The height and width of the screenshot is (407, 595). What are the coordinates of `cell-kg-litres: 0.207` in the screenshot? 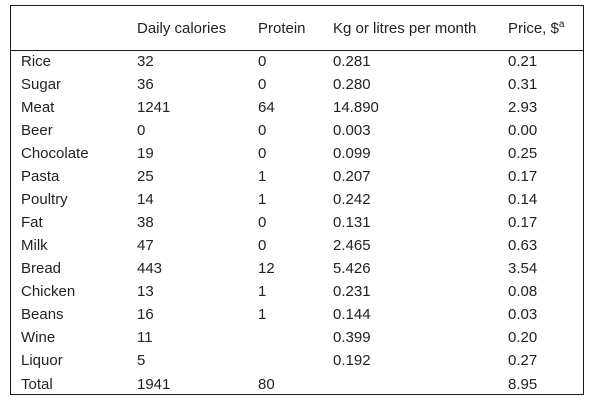 It's located at (352, 176).